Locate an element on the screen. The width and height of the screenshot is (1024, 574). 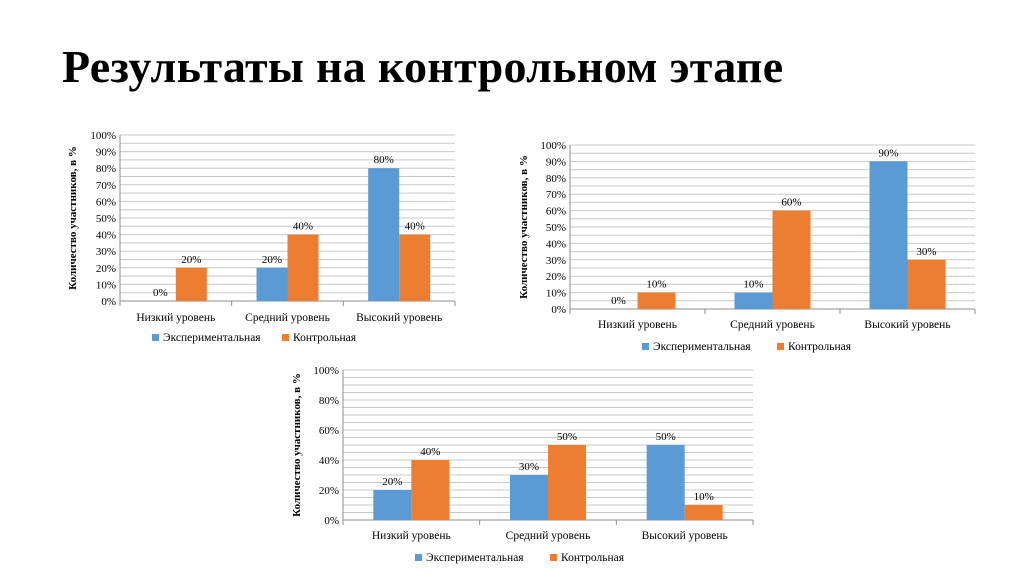
data-label: 90% is located at coordinates (888, 153).